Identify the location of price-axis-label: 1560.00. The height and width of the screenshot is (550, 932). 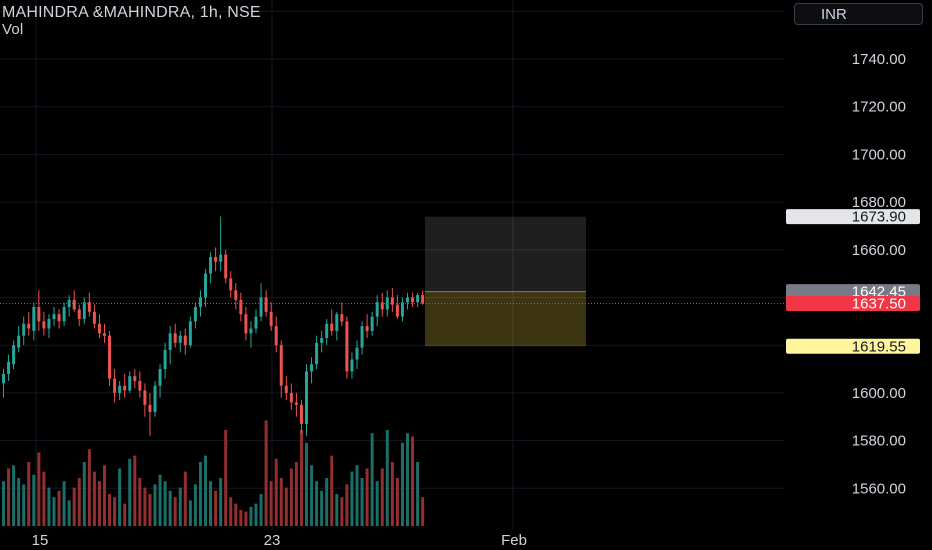
(879, 488).